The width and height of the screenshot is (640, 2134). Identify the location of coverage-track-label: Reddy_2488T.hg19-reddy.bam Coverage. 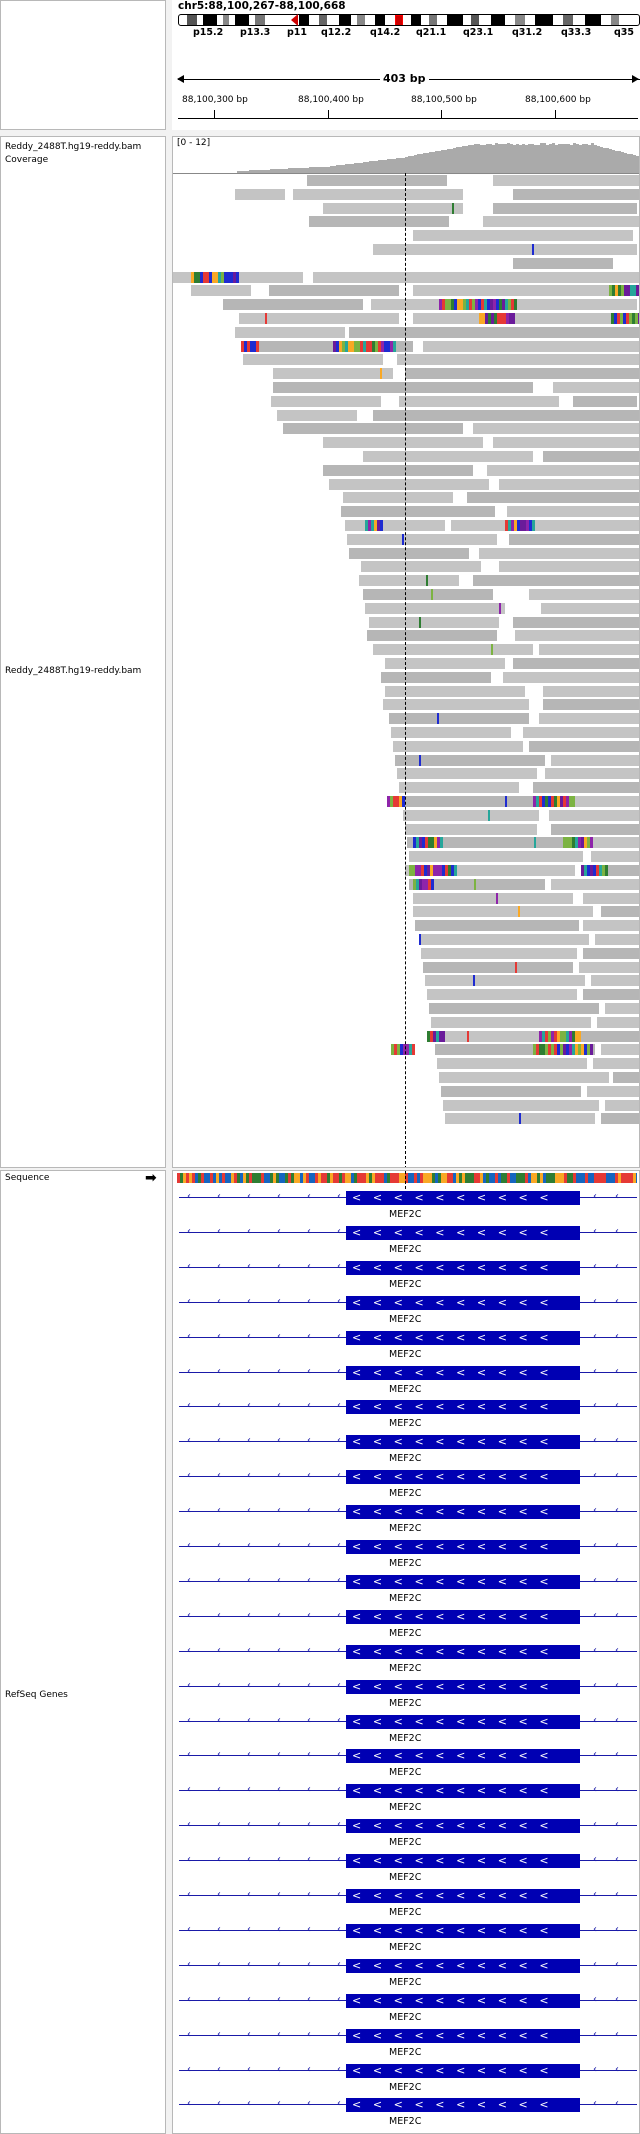
(73, 153).